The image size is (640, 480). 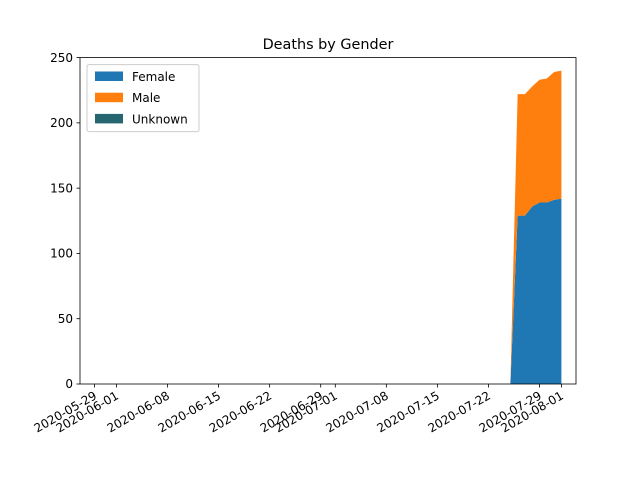 I want to click on area-male, so click(x=536, y=227).